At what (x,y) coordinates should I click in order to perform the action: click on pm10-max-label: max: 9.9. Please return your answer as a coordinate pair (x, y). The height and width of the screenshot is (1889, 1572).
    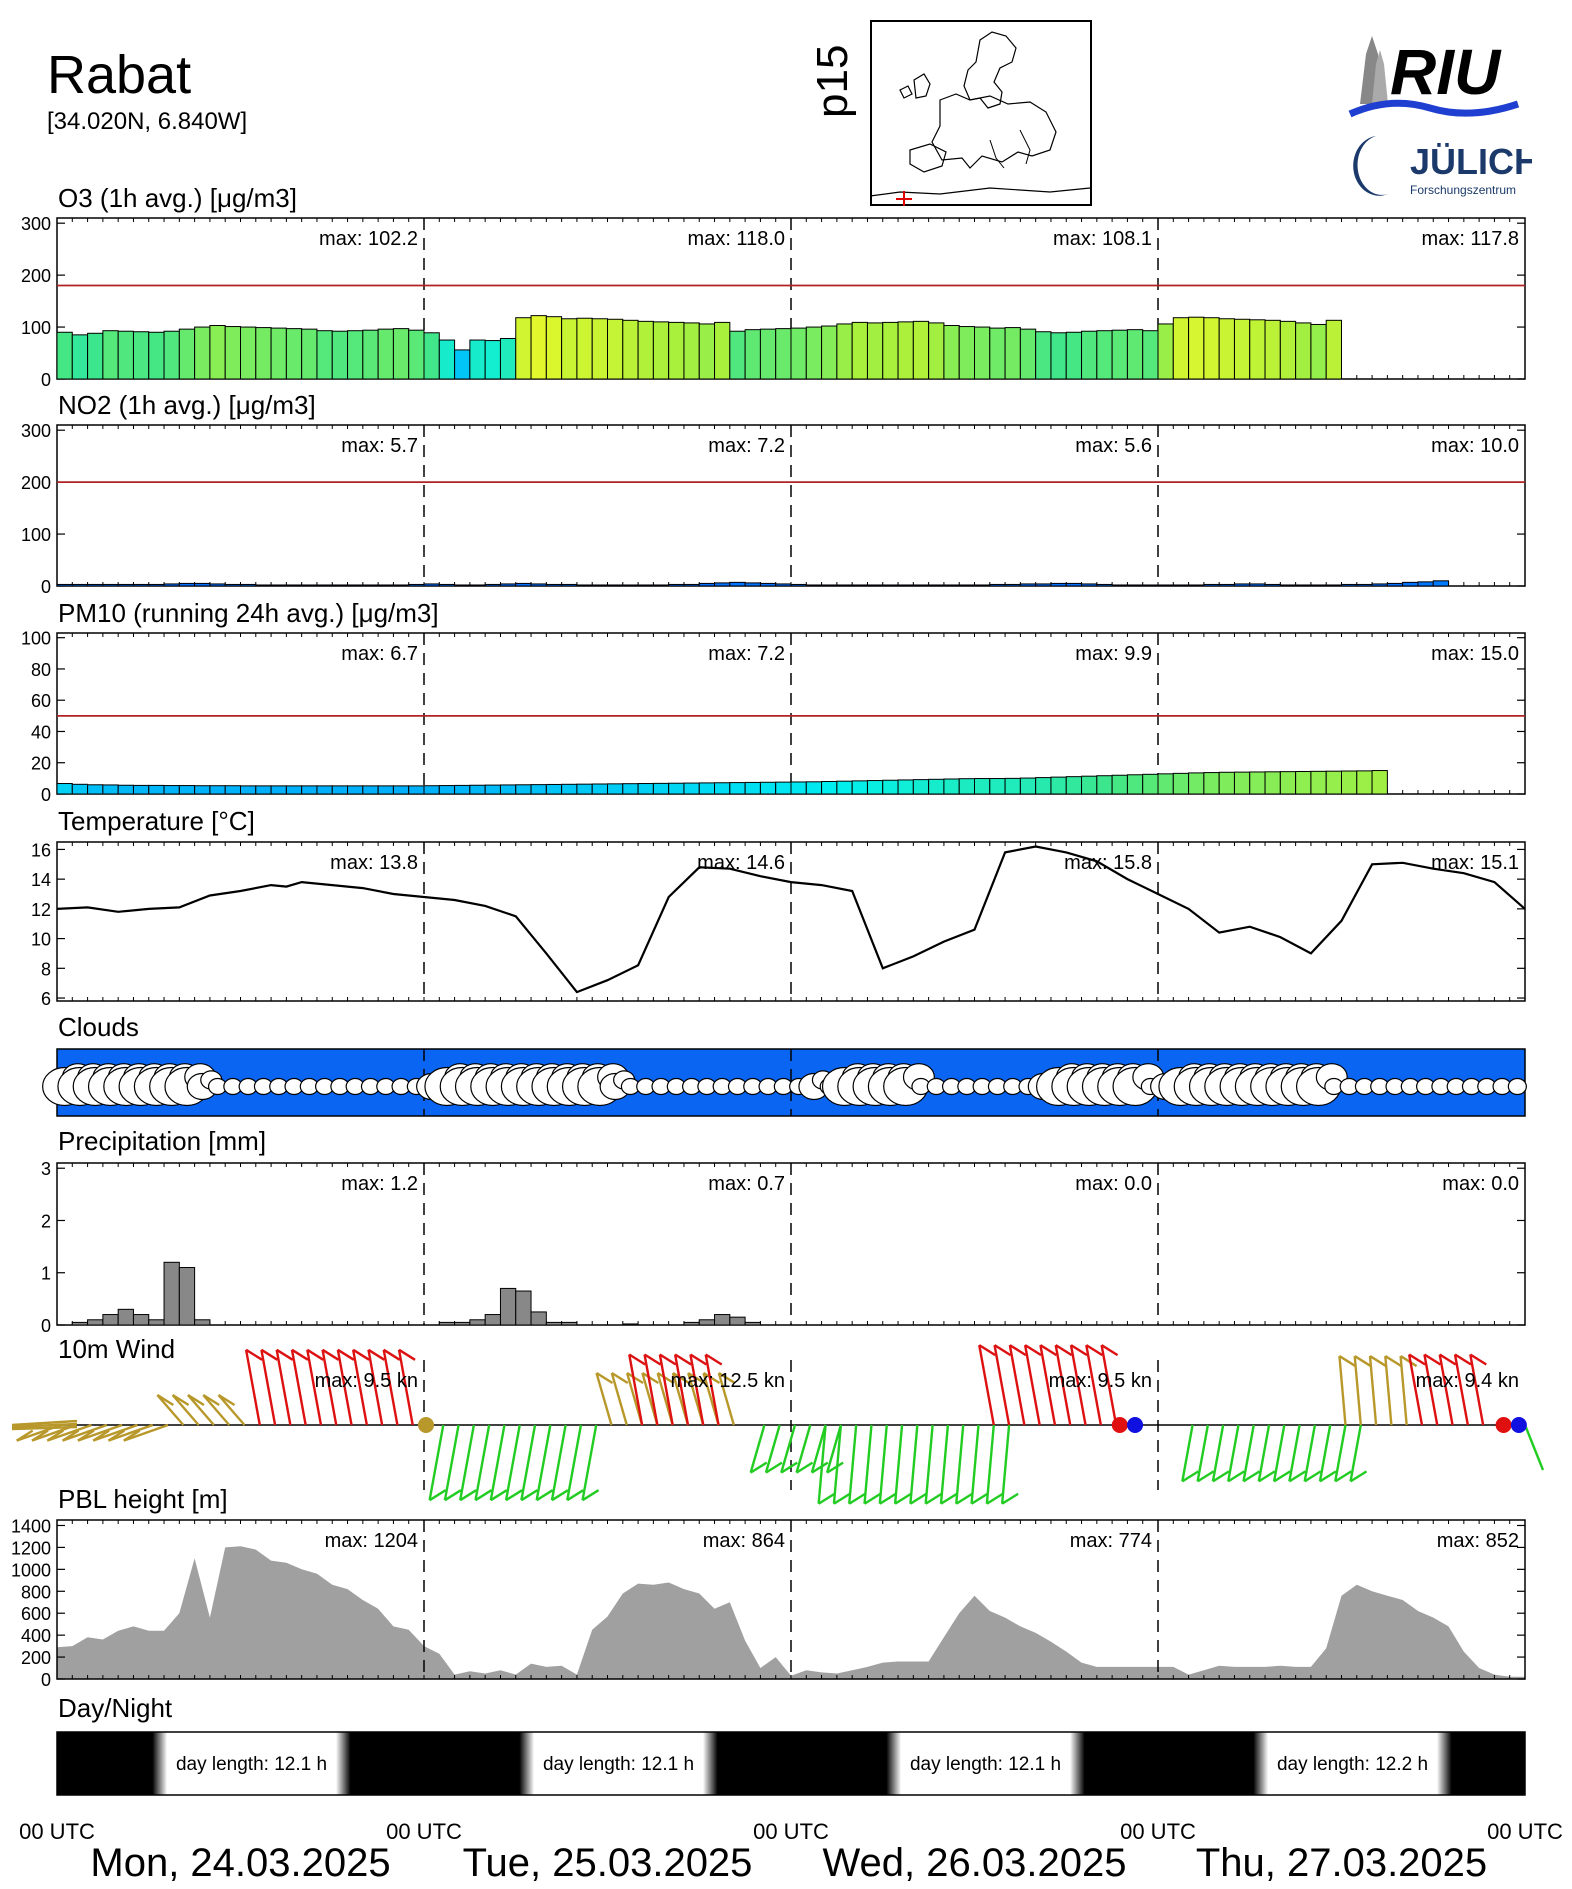
    Looking at the image, I should click on (1113, 654).